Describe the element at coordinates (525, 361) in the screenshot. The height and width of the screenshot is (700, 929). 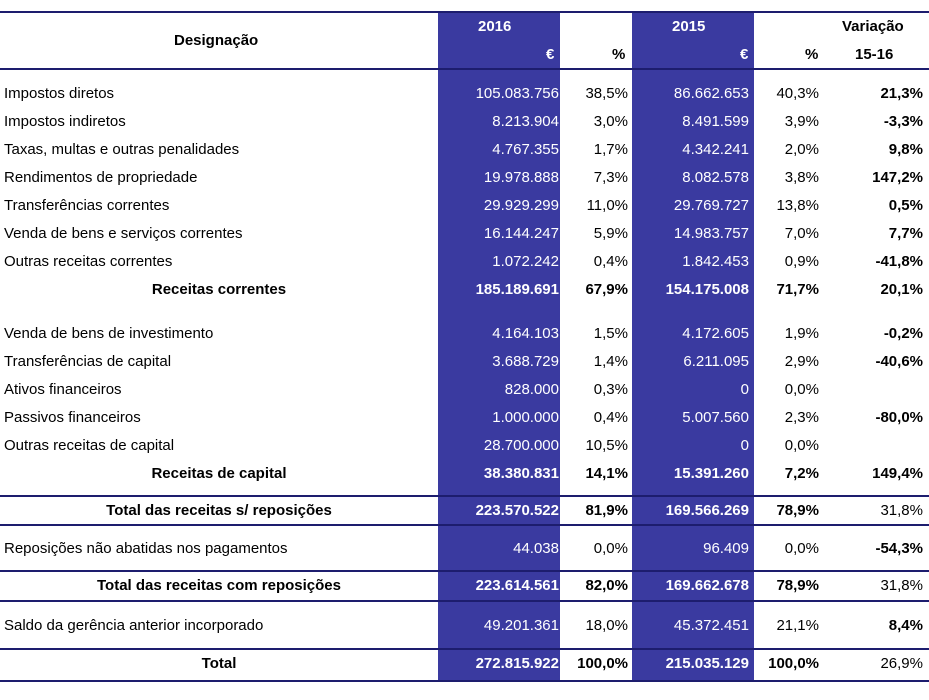
I see `value-2016: 3.688.729` at that location.